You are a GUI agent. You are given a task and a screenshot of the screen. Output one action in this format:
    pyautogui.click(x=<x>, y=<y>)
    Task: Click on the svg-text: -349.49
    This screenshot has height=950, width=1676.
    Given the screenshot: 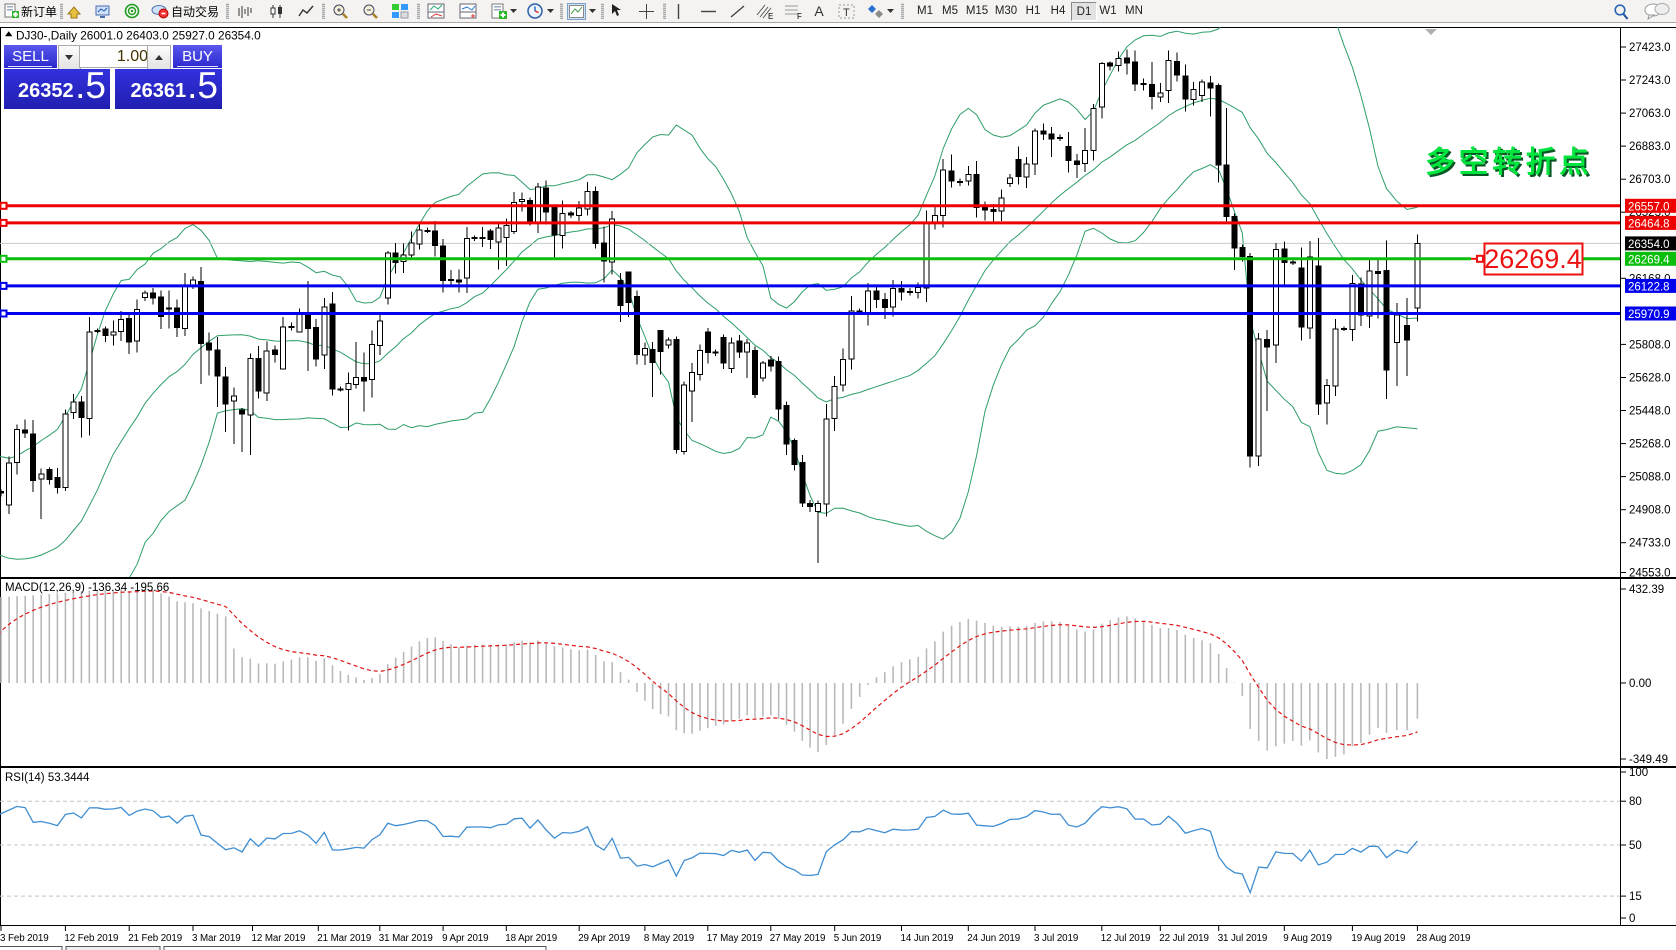 What is the action you would take?
    pyautogui.click(x=1648, y=760)
    